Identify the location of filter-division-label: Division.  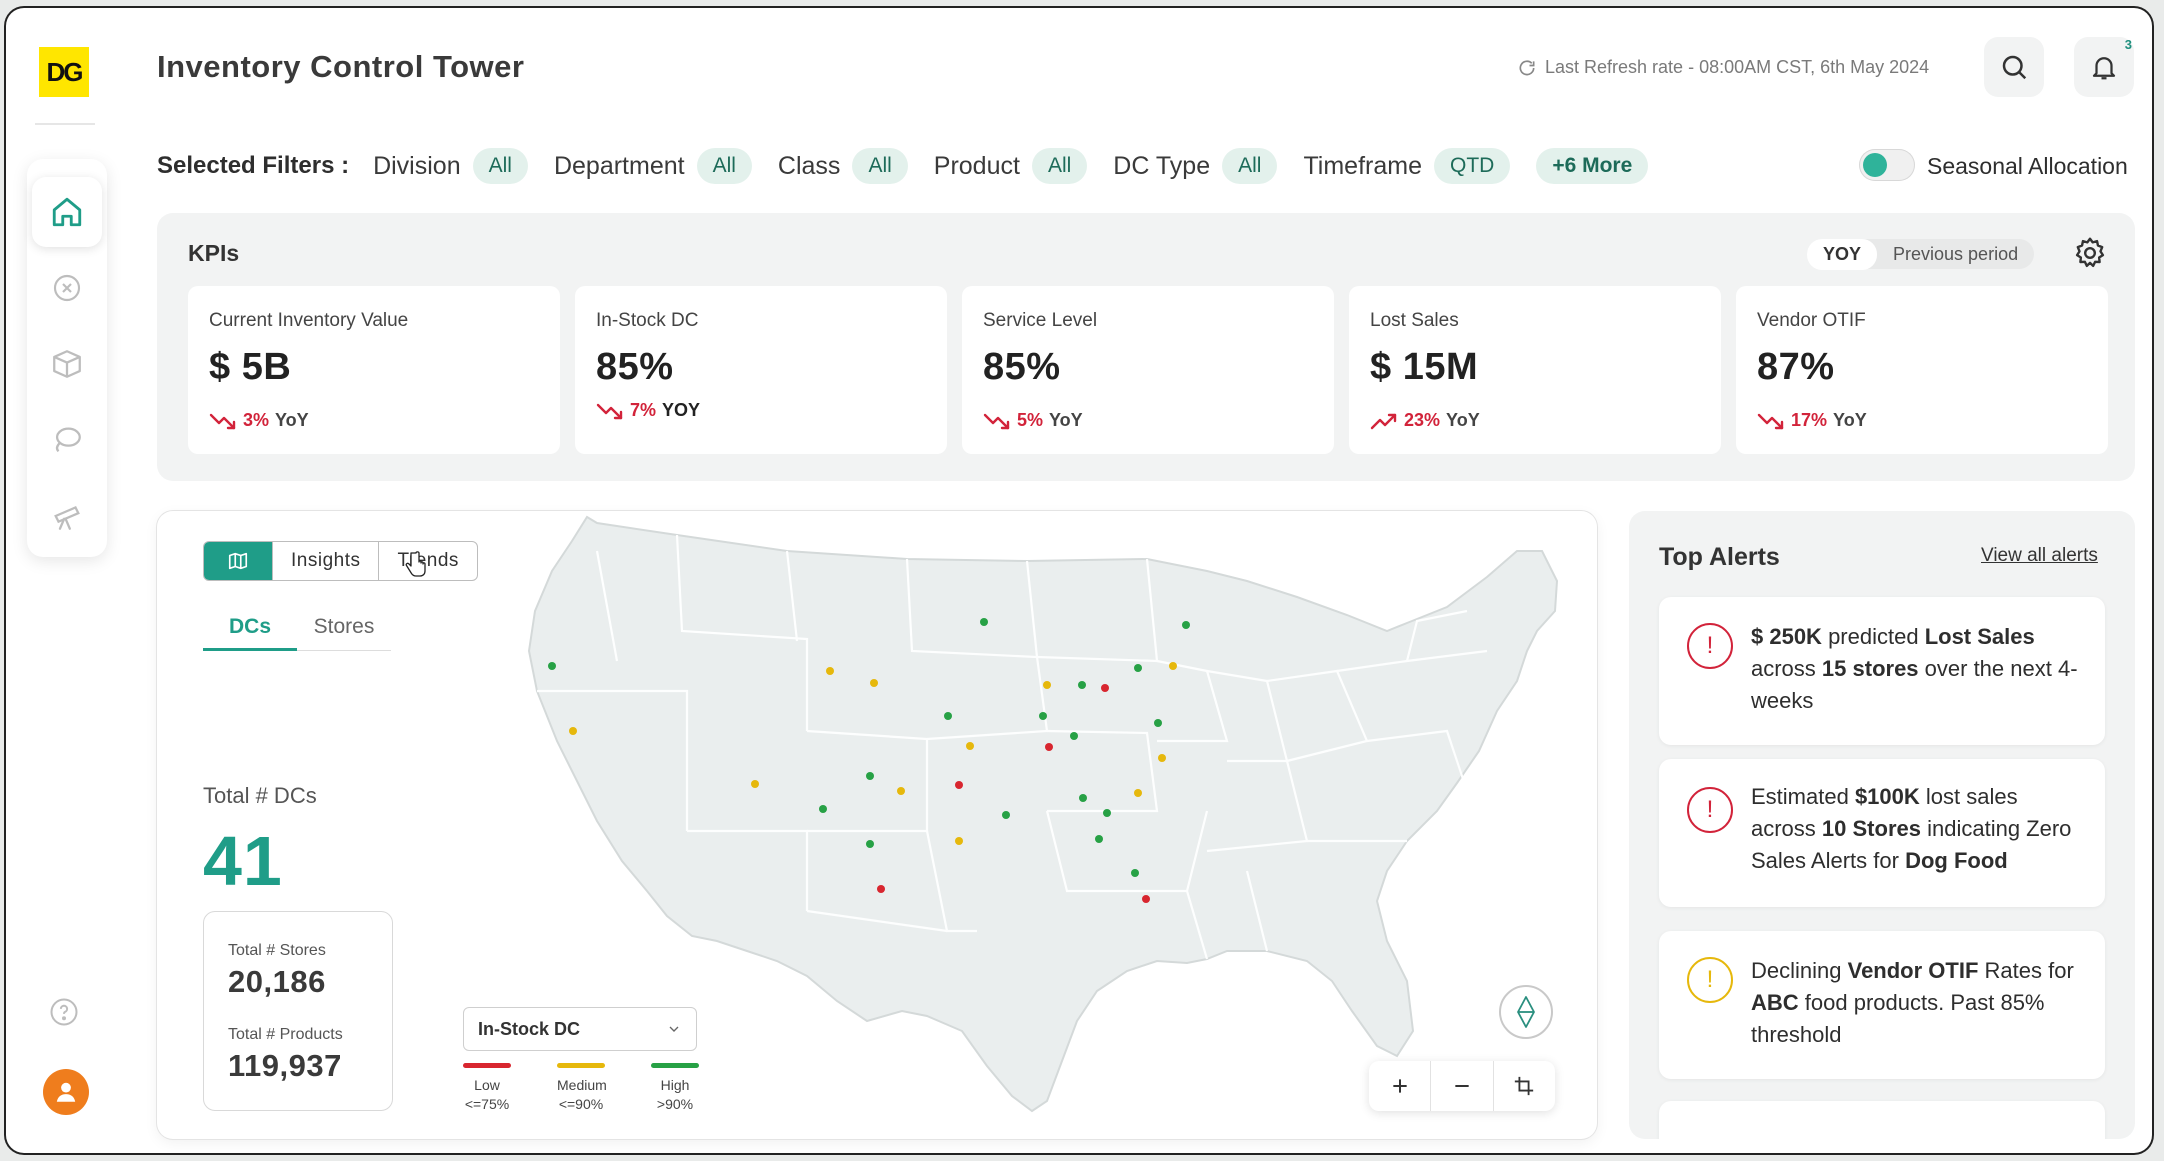
(417, 165).